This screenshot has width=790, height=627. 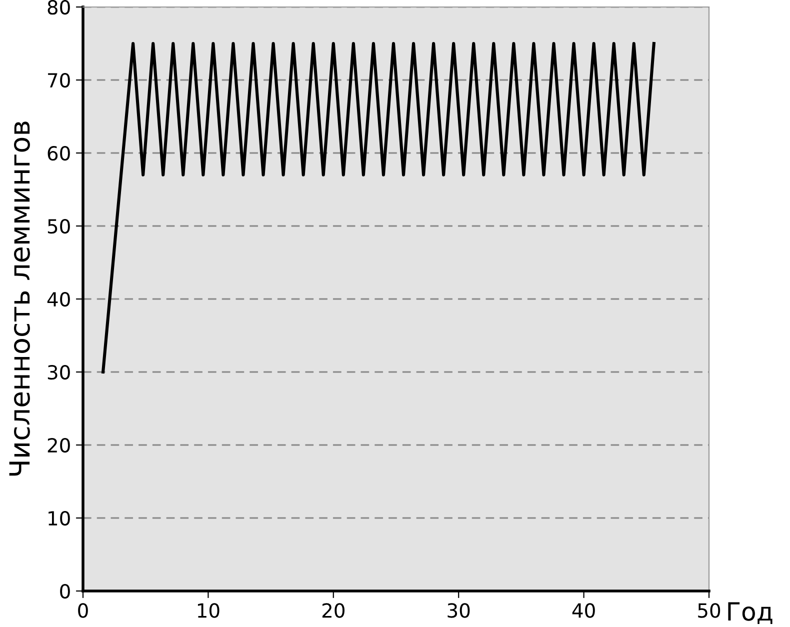 I want to click on x-axis-title: Год, so click(x=750, y=613).